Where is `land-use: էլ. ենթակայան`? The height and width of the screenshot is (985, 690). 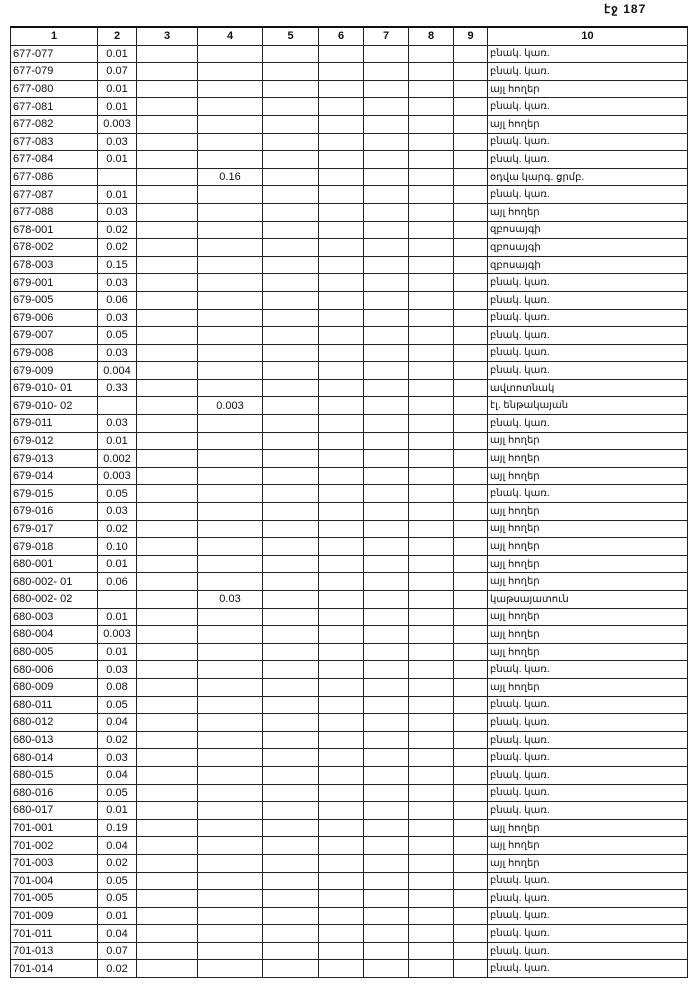 land-use: էլ. ենթակայան is located at coordinates (587, 406).